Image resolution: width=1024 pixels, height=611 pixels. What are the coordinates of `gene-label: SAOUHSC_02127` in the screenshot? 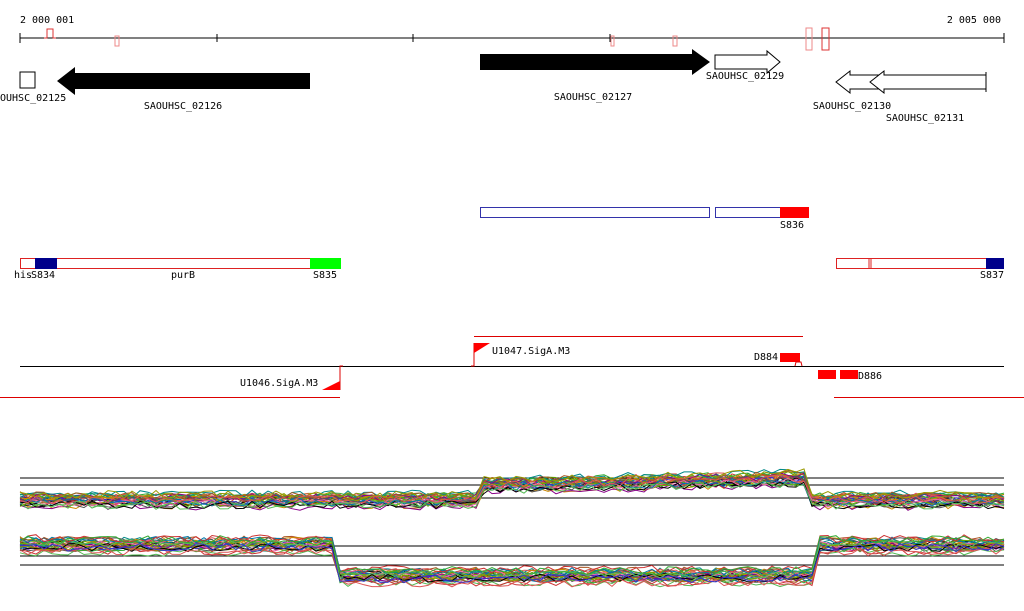 It's located at (593, 97).